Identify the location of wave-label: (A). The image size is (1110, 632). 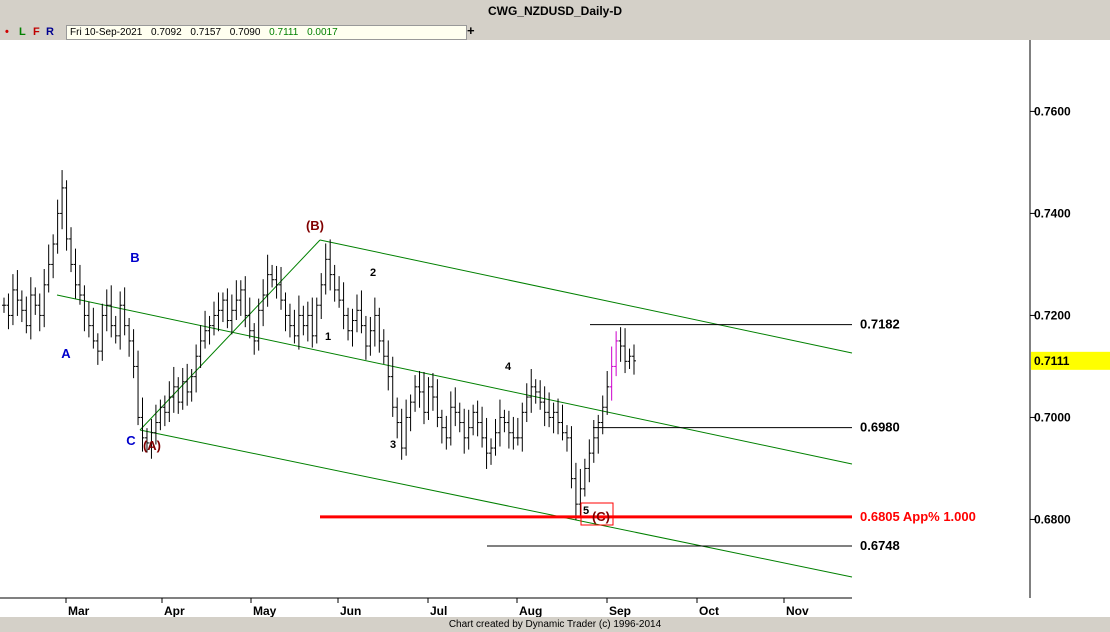
(152, 445).